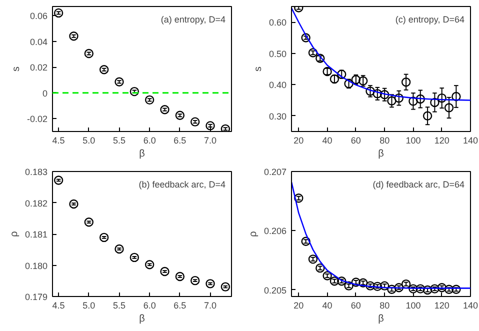 The width and height of the screenshot is (479, 331). I want to click on y-tick-label: 0.179, so click(36, 297).